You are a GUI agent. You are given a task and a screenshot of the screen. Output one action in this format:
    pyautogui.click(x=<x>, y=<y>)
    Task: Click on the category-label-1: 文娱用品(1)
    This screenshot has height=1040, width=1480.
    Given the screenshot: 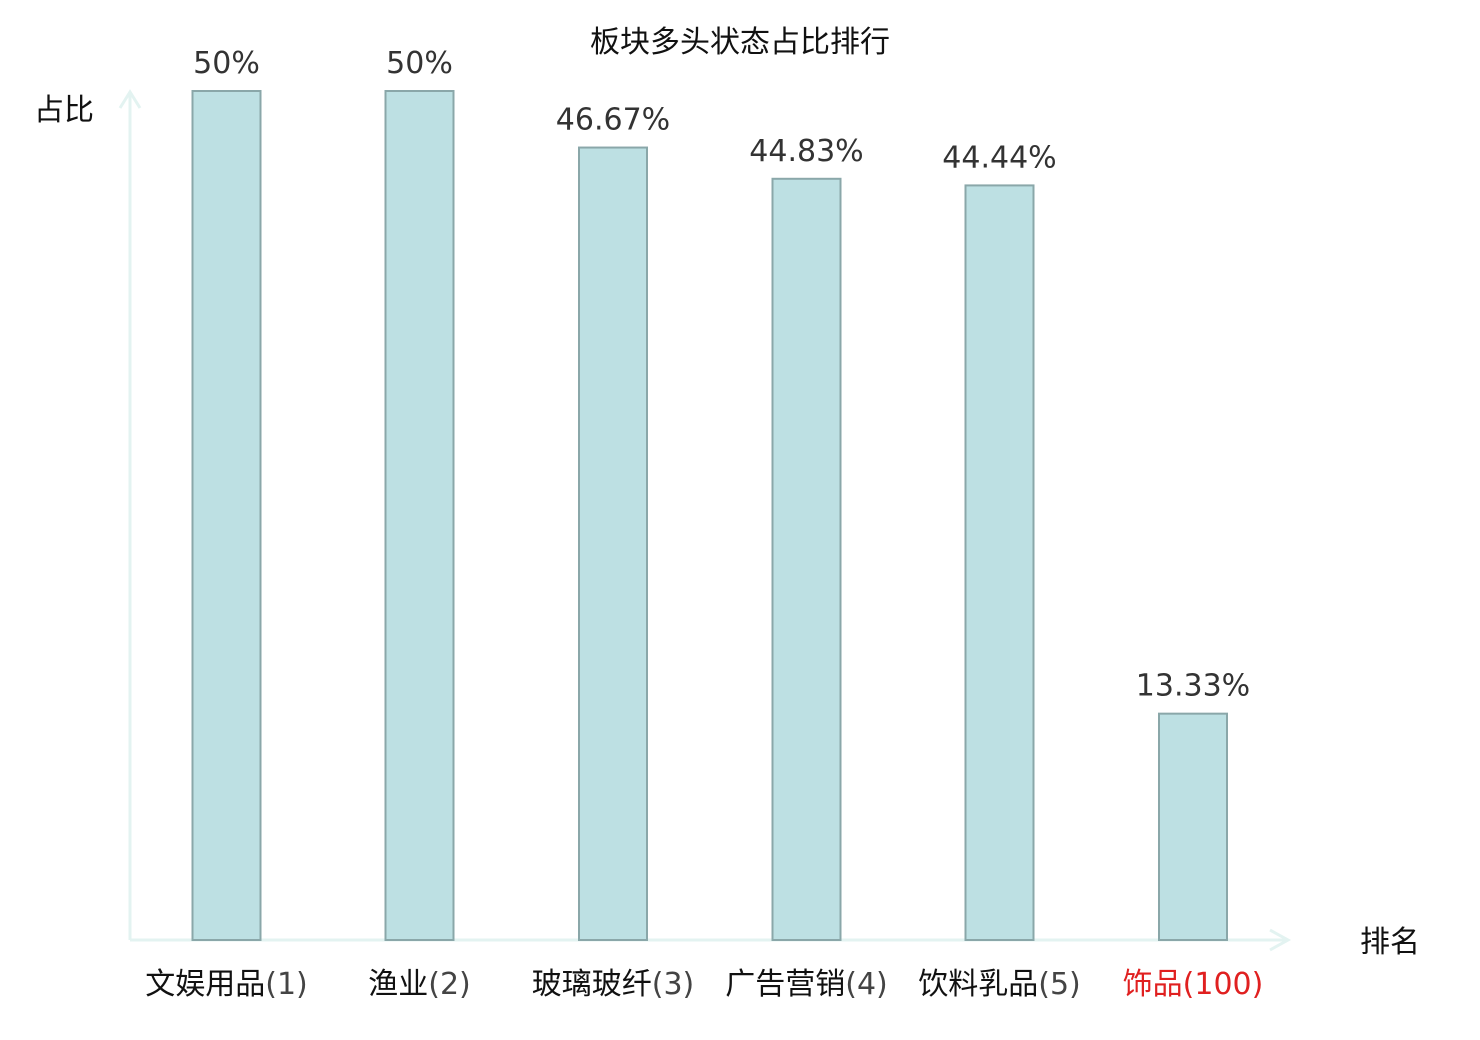 What is the action you would take?
    pyautogui.click(x=226, y=984)
    